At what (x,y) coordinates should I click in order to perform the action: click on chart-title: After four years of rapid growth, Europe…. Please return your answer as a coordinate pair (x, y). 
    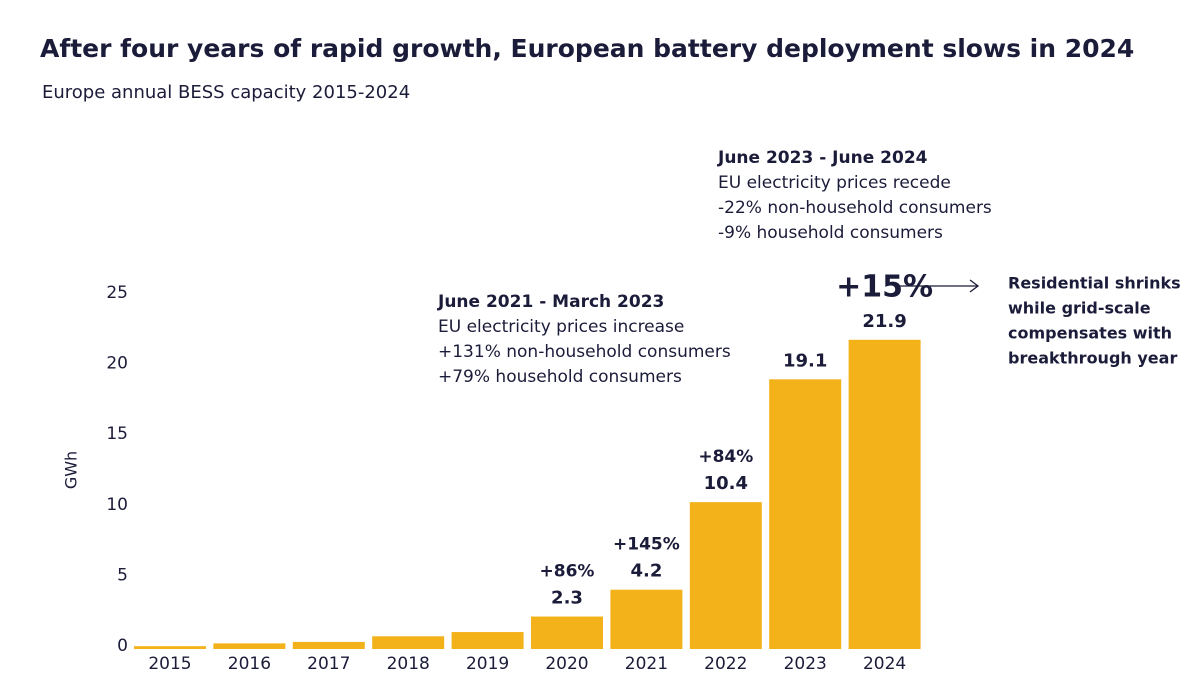
    Looking at the image, I should click on (587, 48).